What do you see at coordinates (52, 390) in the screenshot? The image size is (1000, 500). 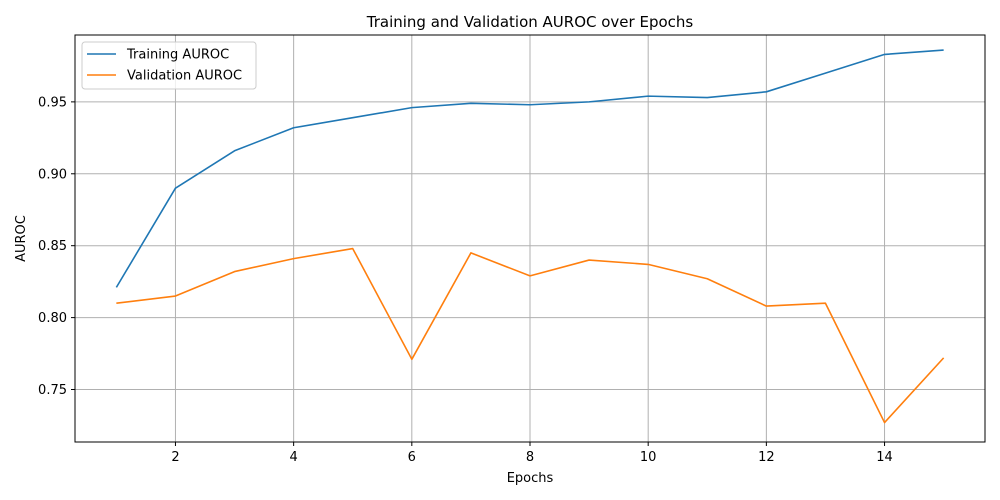 I see `y-tick-label: 0.75` at bounding box center [52, 390].